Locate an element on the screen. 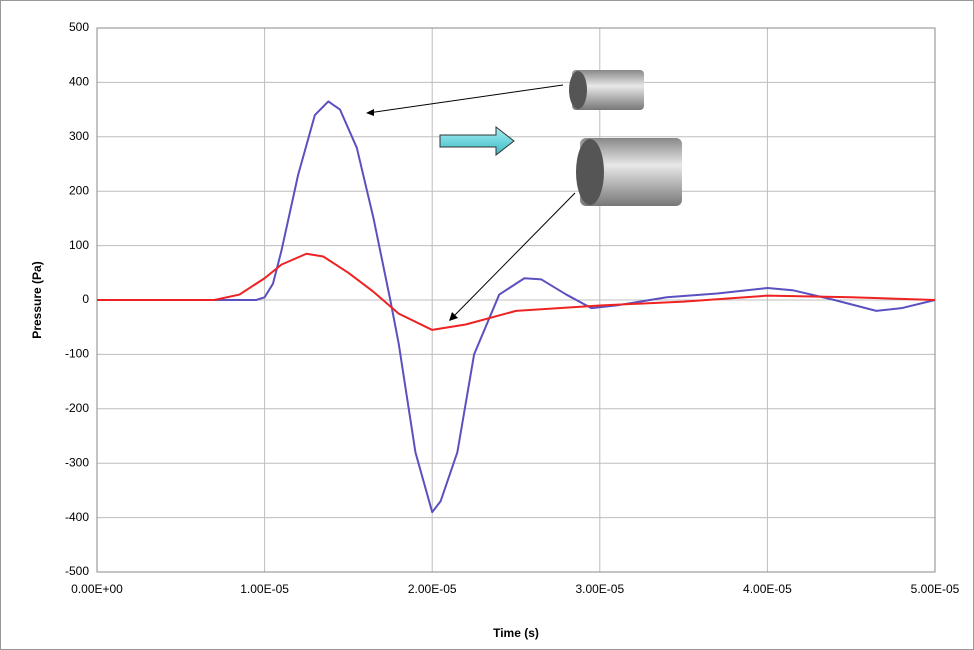  y-tick-label: 300 is located at coordinates (79, 136).